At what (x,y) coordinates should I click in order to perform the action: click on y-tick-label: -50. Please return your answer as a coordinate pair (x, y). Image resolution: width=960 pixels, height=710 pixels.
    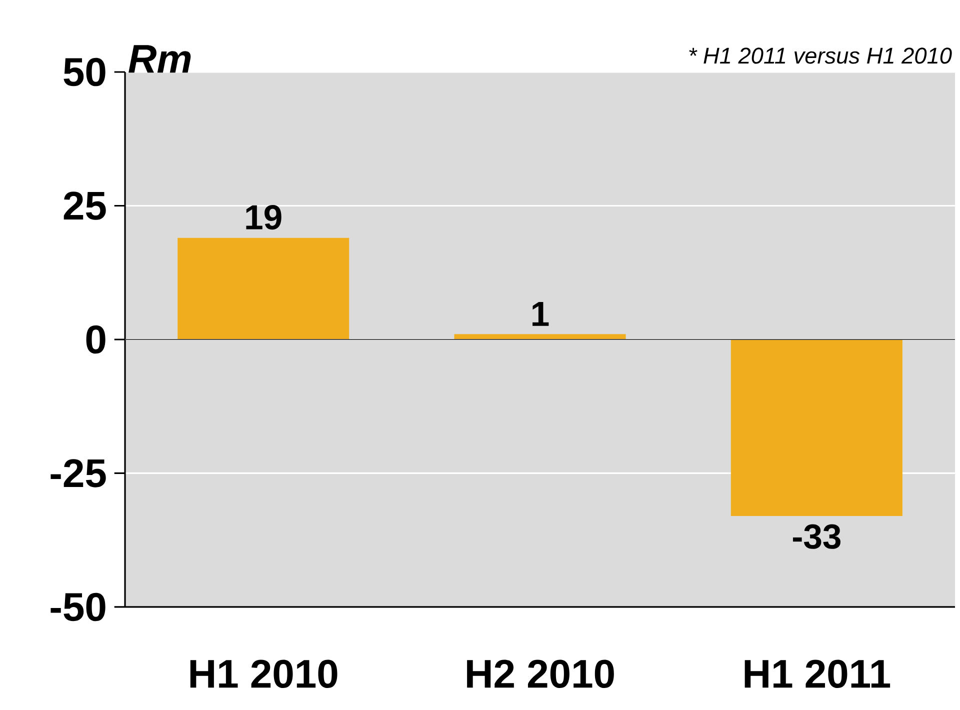
    Looking at the image, I should click on (78, 607).